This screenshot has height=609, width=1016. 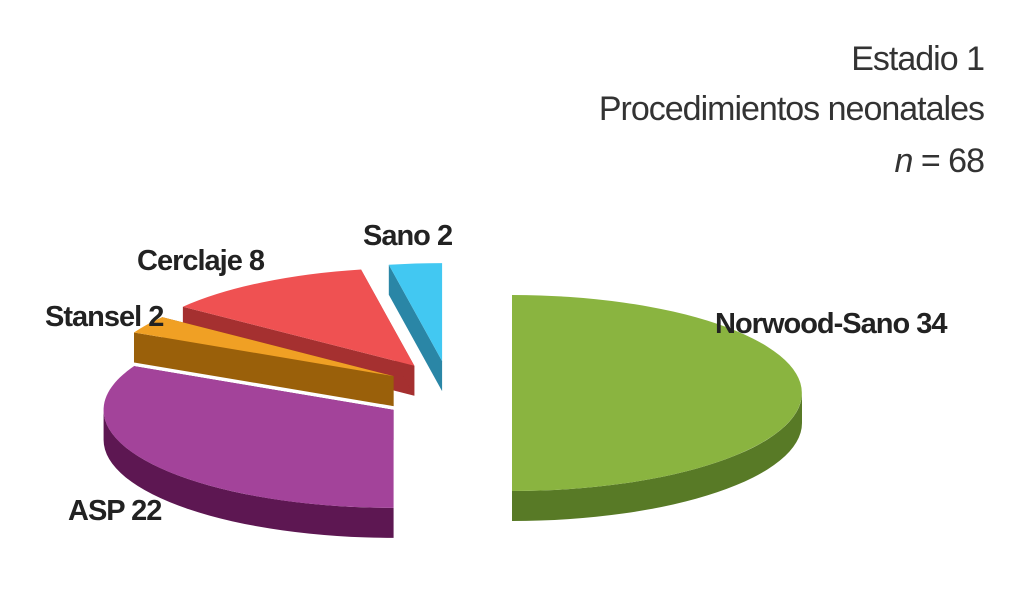 I want to click on slice-label: Stansel 2, so click(x=104, y=317).